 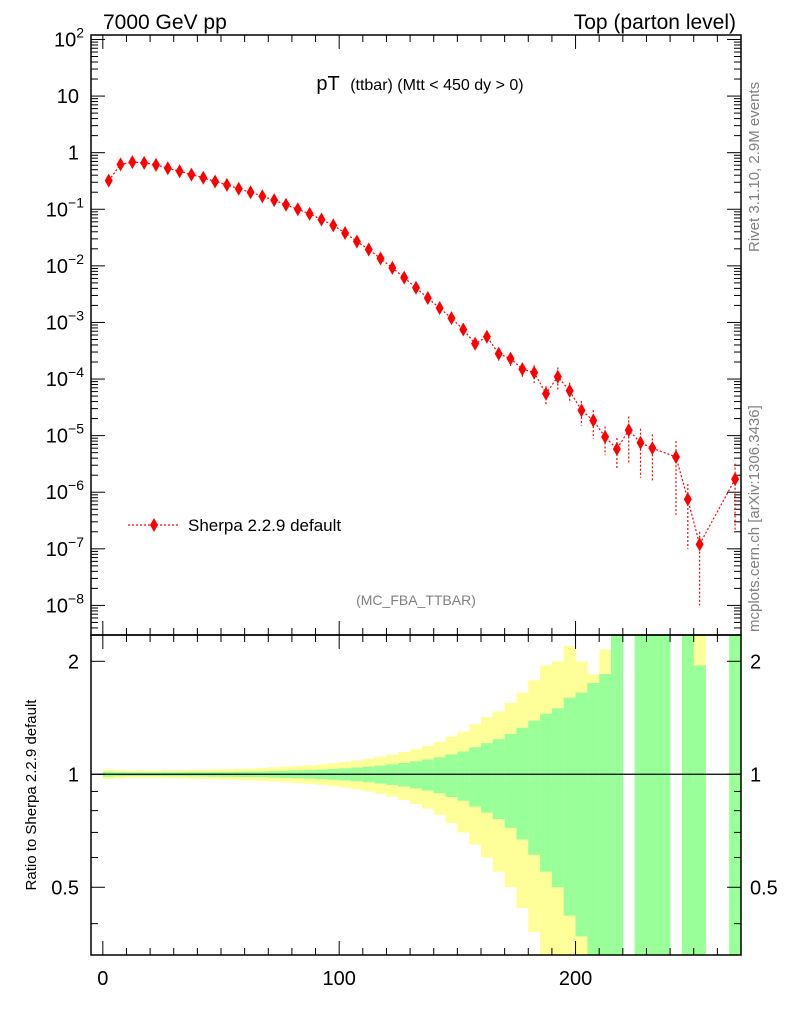 What do you see at coordinates (264, 525) in the screenshot?
I see `legend-label: Sherpa 2.2.9 default` at bounding box center [264, 525].